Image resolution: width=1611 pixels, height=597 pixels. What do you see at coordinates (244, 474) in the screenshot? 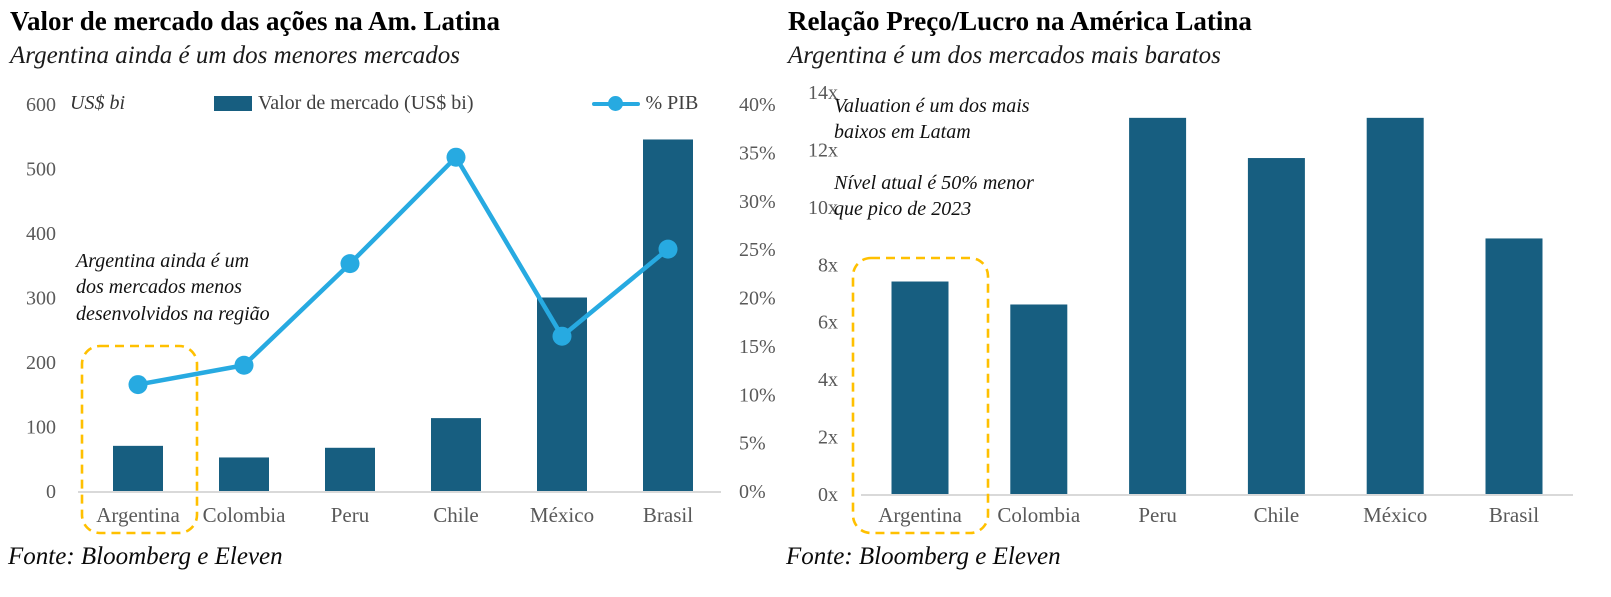
I see `left-bar-colombia` at bounding box center [244, 474].